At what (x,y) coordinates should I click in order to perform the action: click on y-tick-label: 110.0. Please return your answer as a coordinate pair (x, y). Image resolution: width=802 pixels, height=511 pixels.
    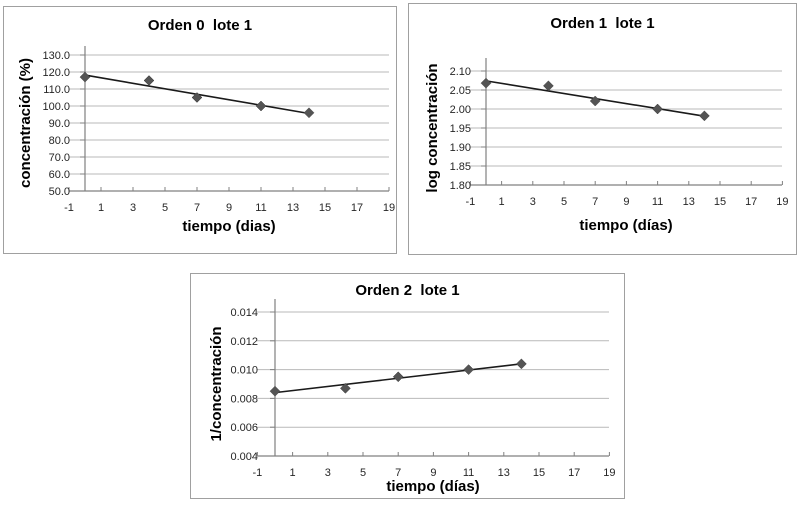
    Looking at the image, I should click on (56, 90).